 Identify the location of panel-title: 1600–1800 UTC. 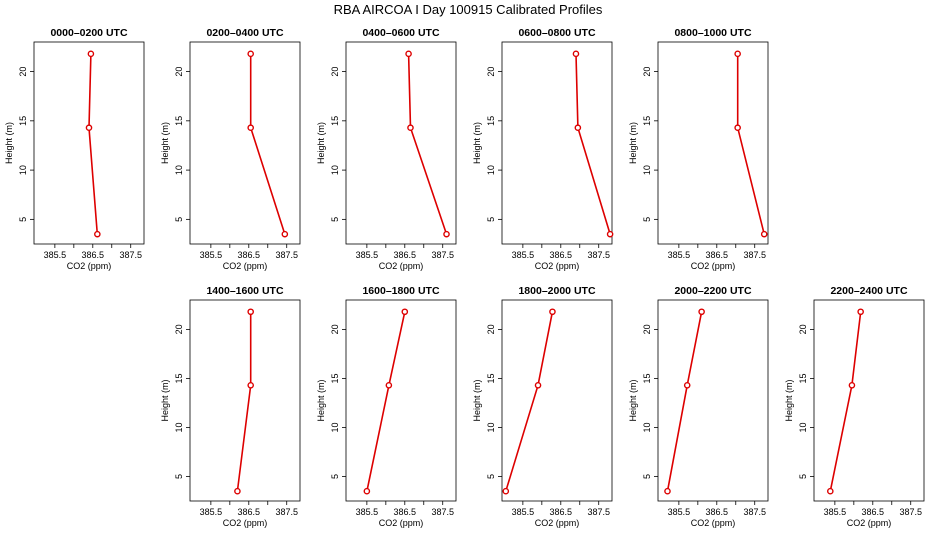
(400, 291).